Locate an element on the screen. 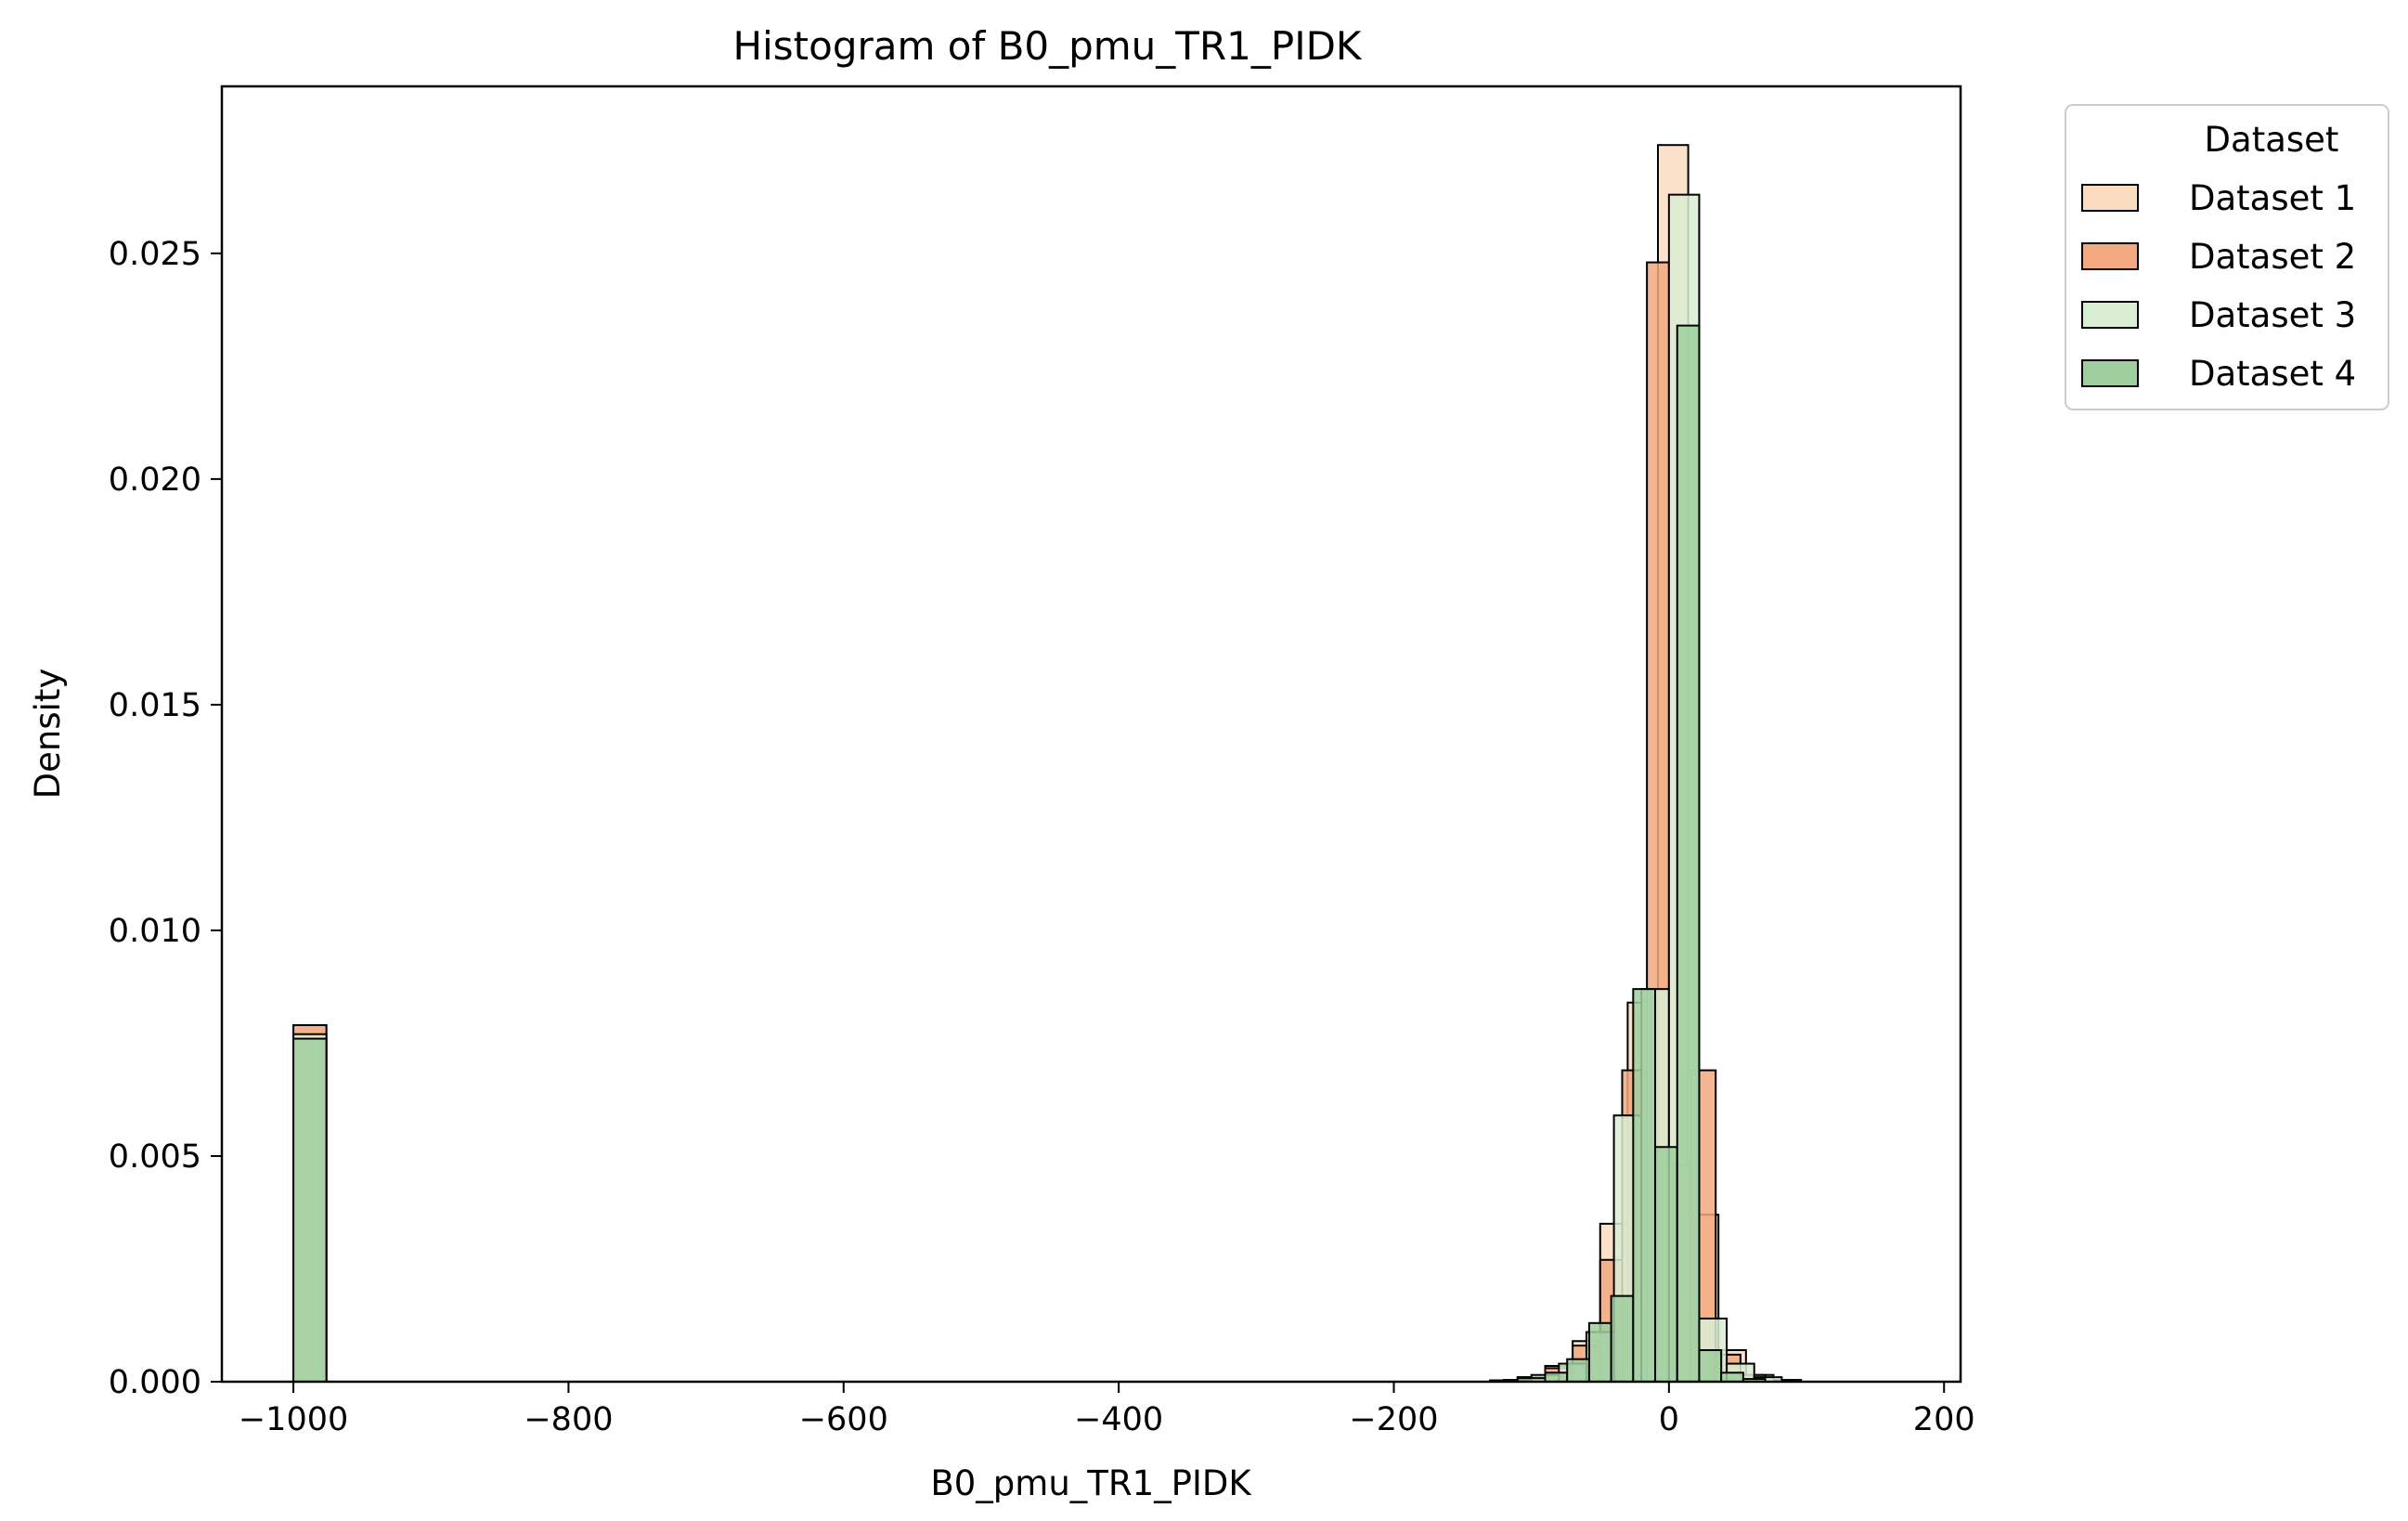 The height and width of the screenshot is (1521, 2408). y-tick-label: 0.020 is located at coordinates (155, 480).